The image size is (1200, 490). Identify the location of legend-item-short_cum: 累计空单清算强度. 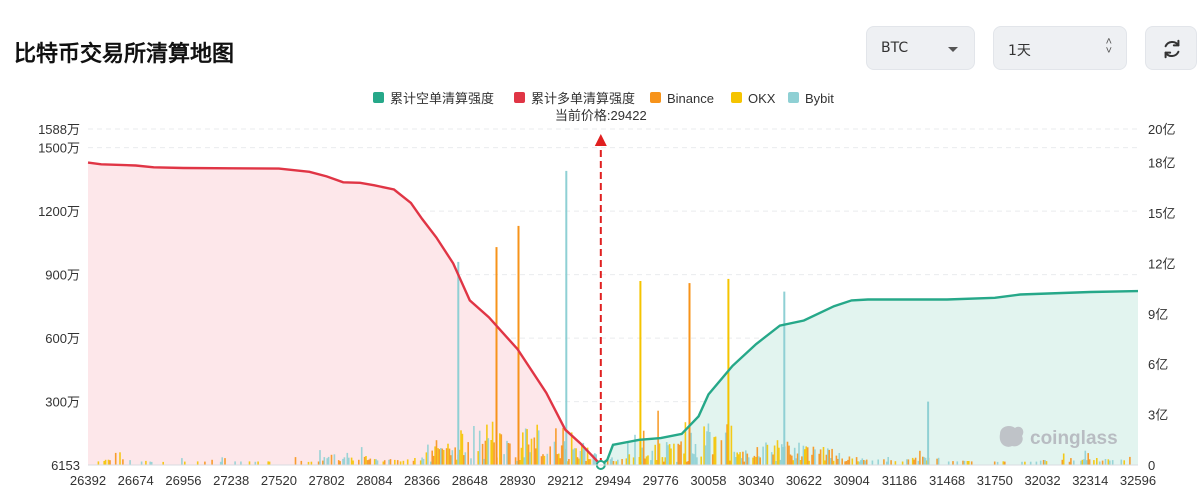
(433, 98).